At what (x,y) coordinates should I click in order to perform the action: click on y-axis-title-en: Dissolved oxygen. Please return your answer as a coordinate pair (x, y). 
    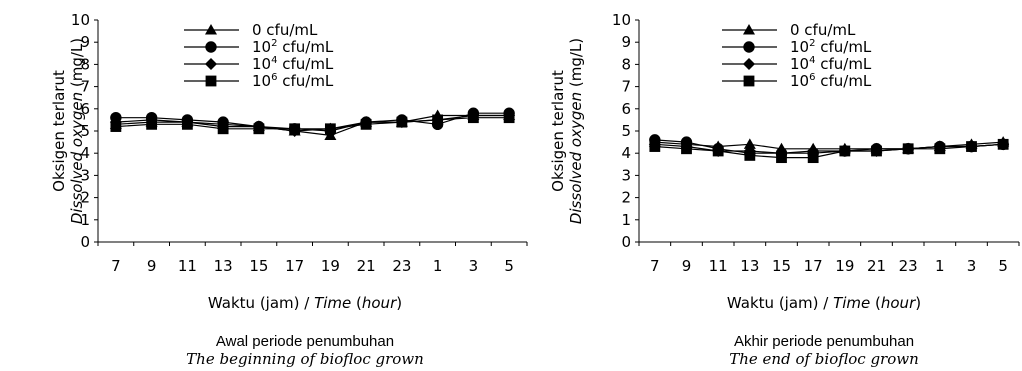
    Looking at the image, I should click on (77, 158).